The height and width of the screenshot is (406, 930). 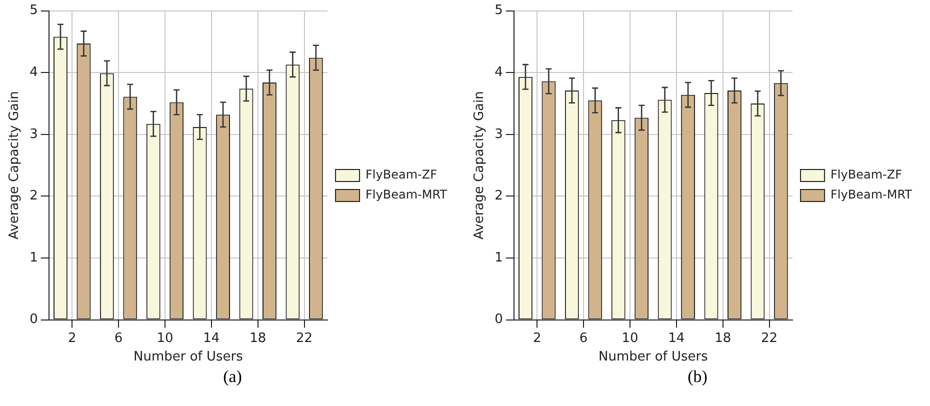 I want to click on text: (a), so click(x=232, y=377).